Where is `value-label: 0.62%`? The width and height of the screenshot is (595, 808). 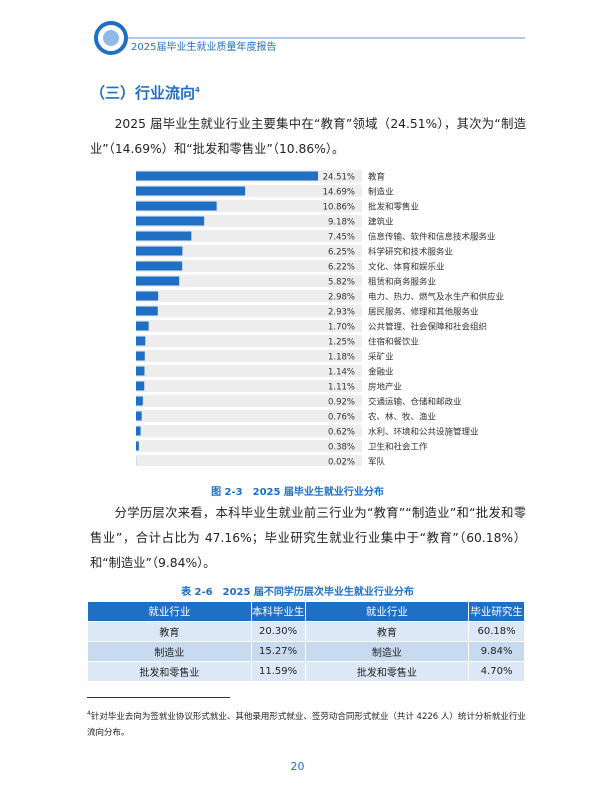 value-label: 0.62% is located at coordinates (341, 433).